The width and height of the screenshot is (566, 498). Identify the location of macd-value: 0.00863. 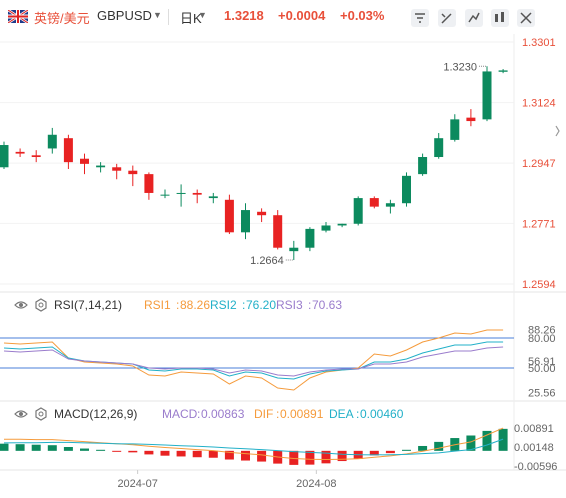
(223, 414).